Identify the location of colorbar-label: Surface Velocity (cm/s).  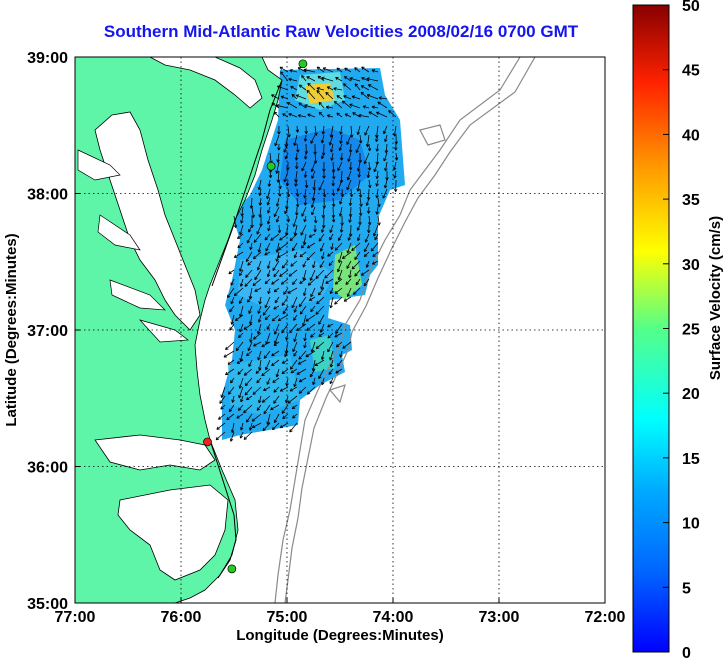
(715, 298).